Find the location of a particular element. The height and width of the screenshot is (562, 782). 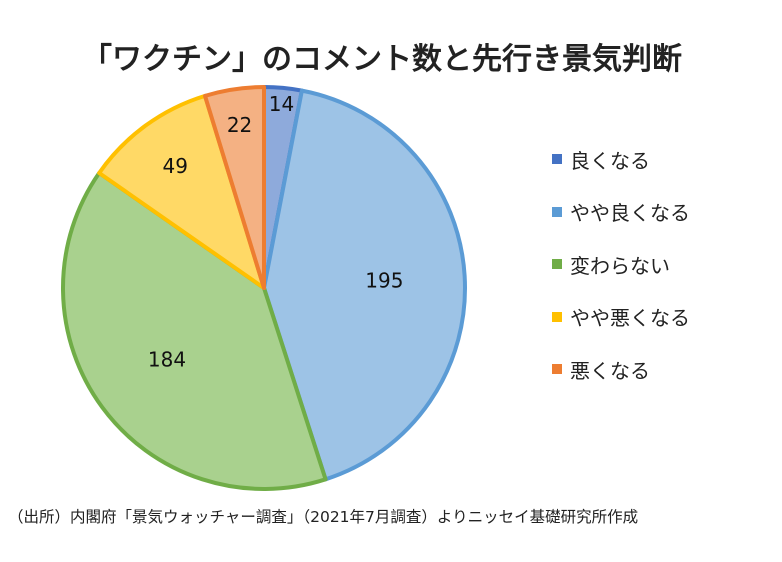

slice-value-label-0: 14 is located at coordinates (281, 104).